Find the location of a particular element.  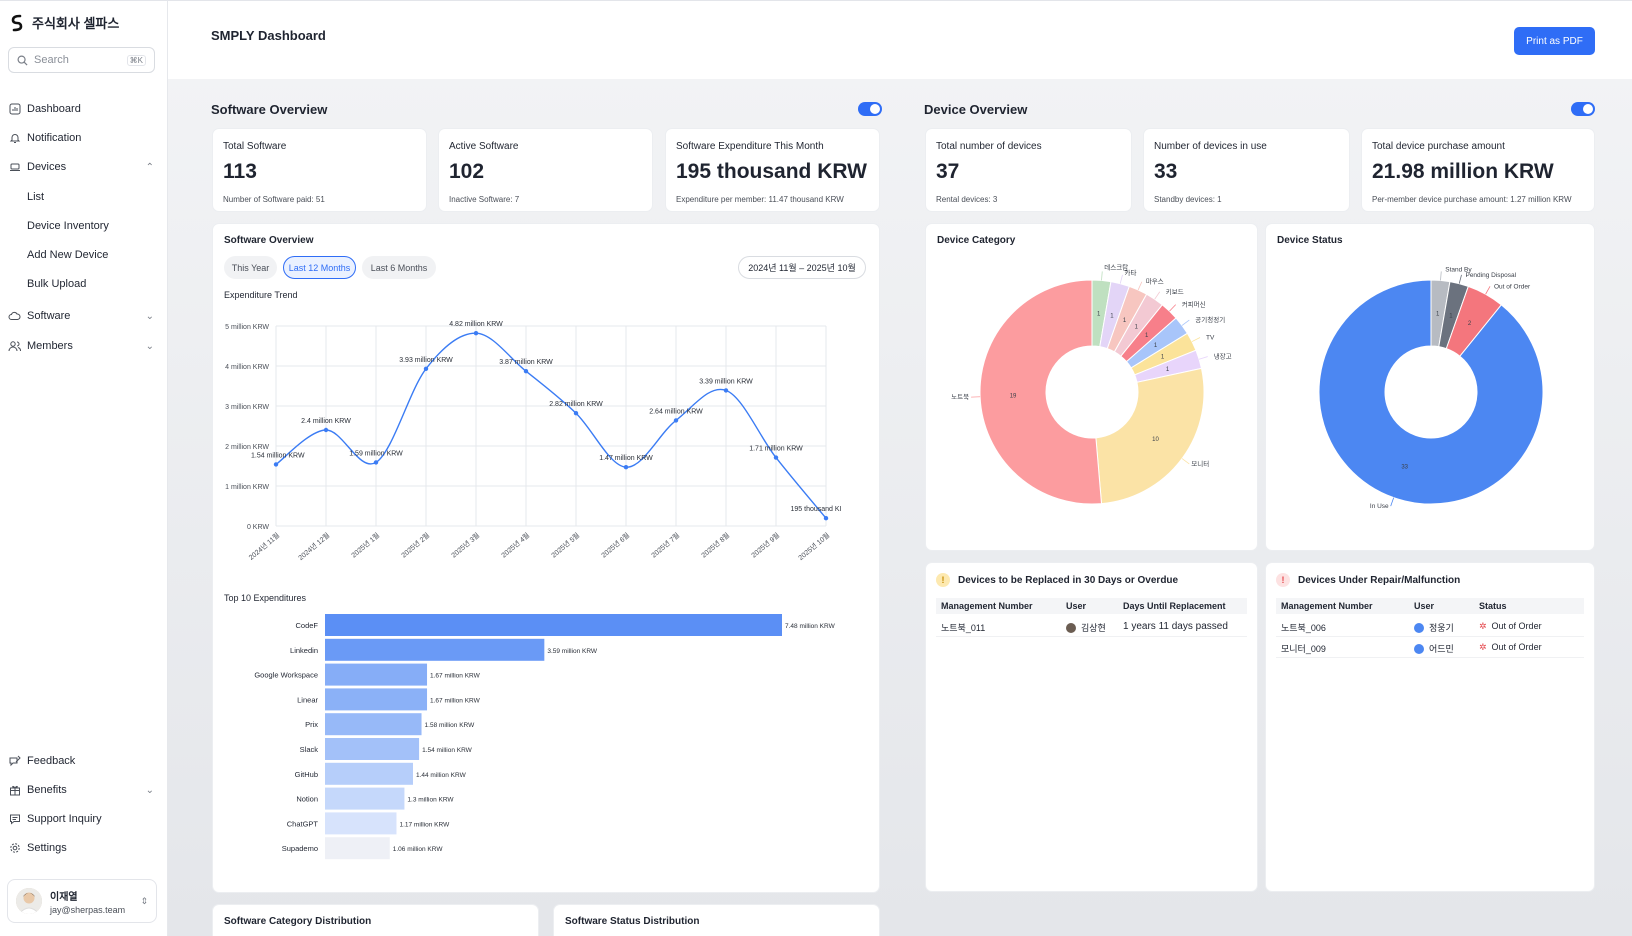

stat-value: 102 is located at coordinates (467, 171).